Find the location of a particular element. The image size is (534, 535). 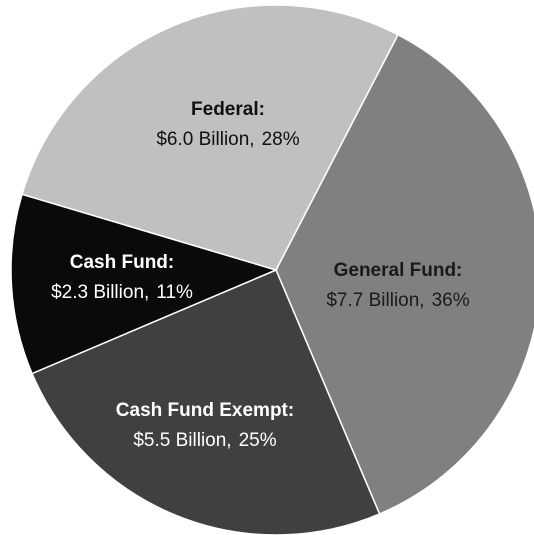

slice-category-label: Cash Fund: is located at coordinates (122, 262).